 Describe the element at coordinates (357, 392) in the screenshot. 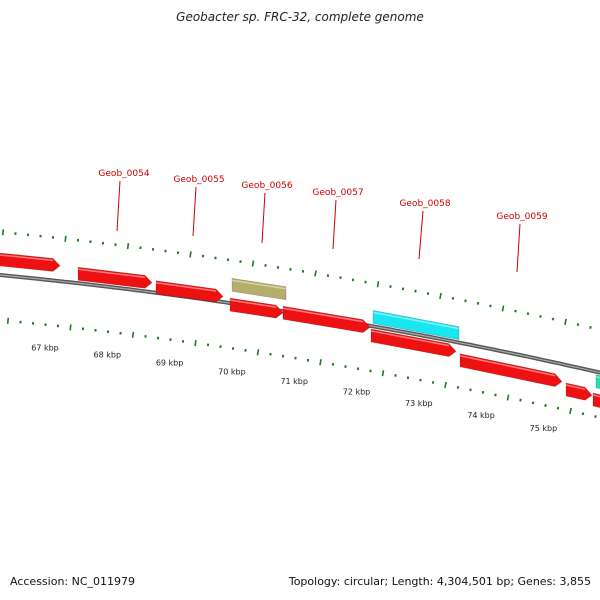

I see `kbp-label: 72 kbp` at that location.